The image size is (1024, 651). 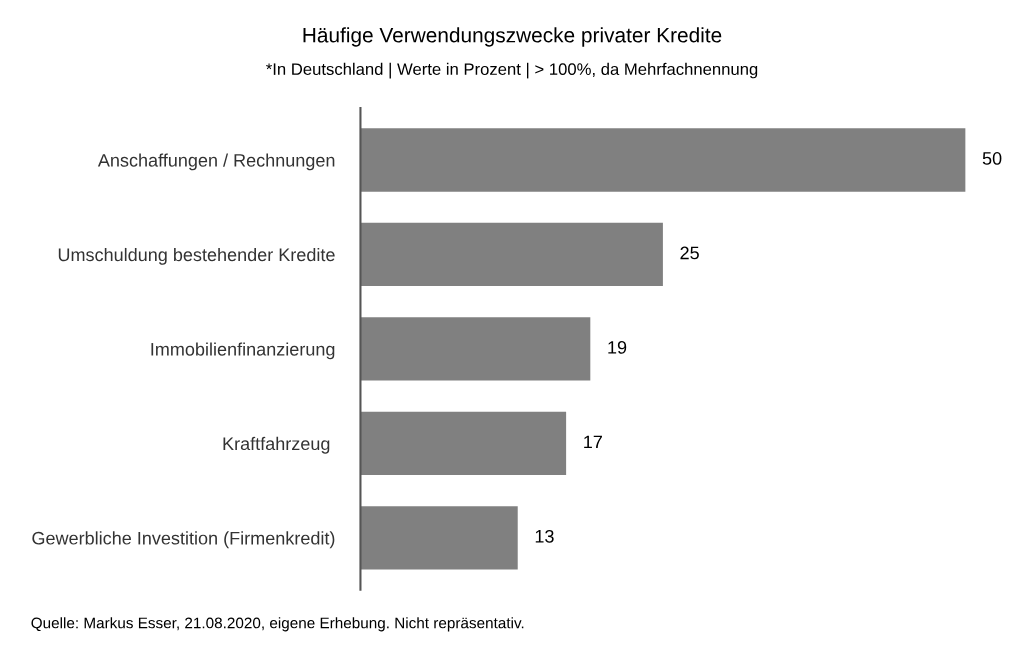 I want to click on data-label: 19, so click(x=617, y=347).